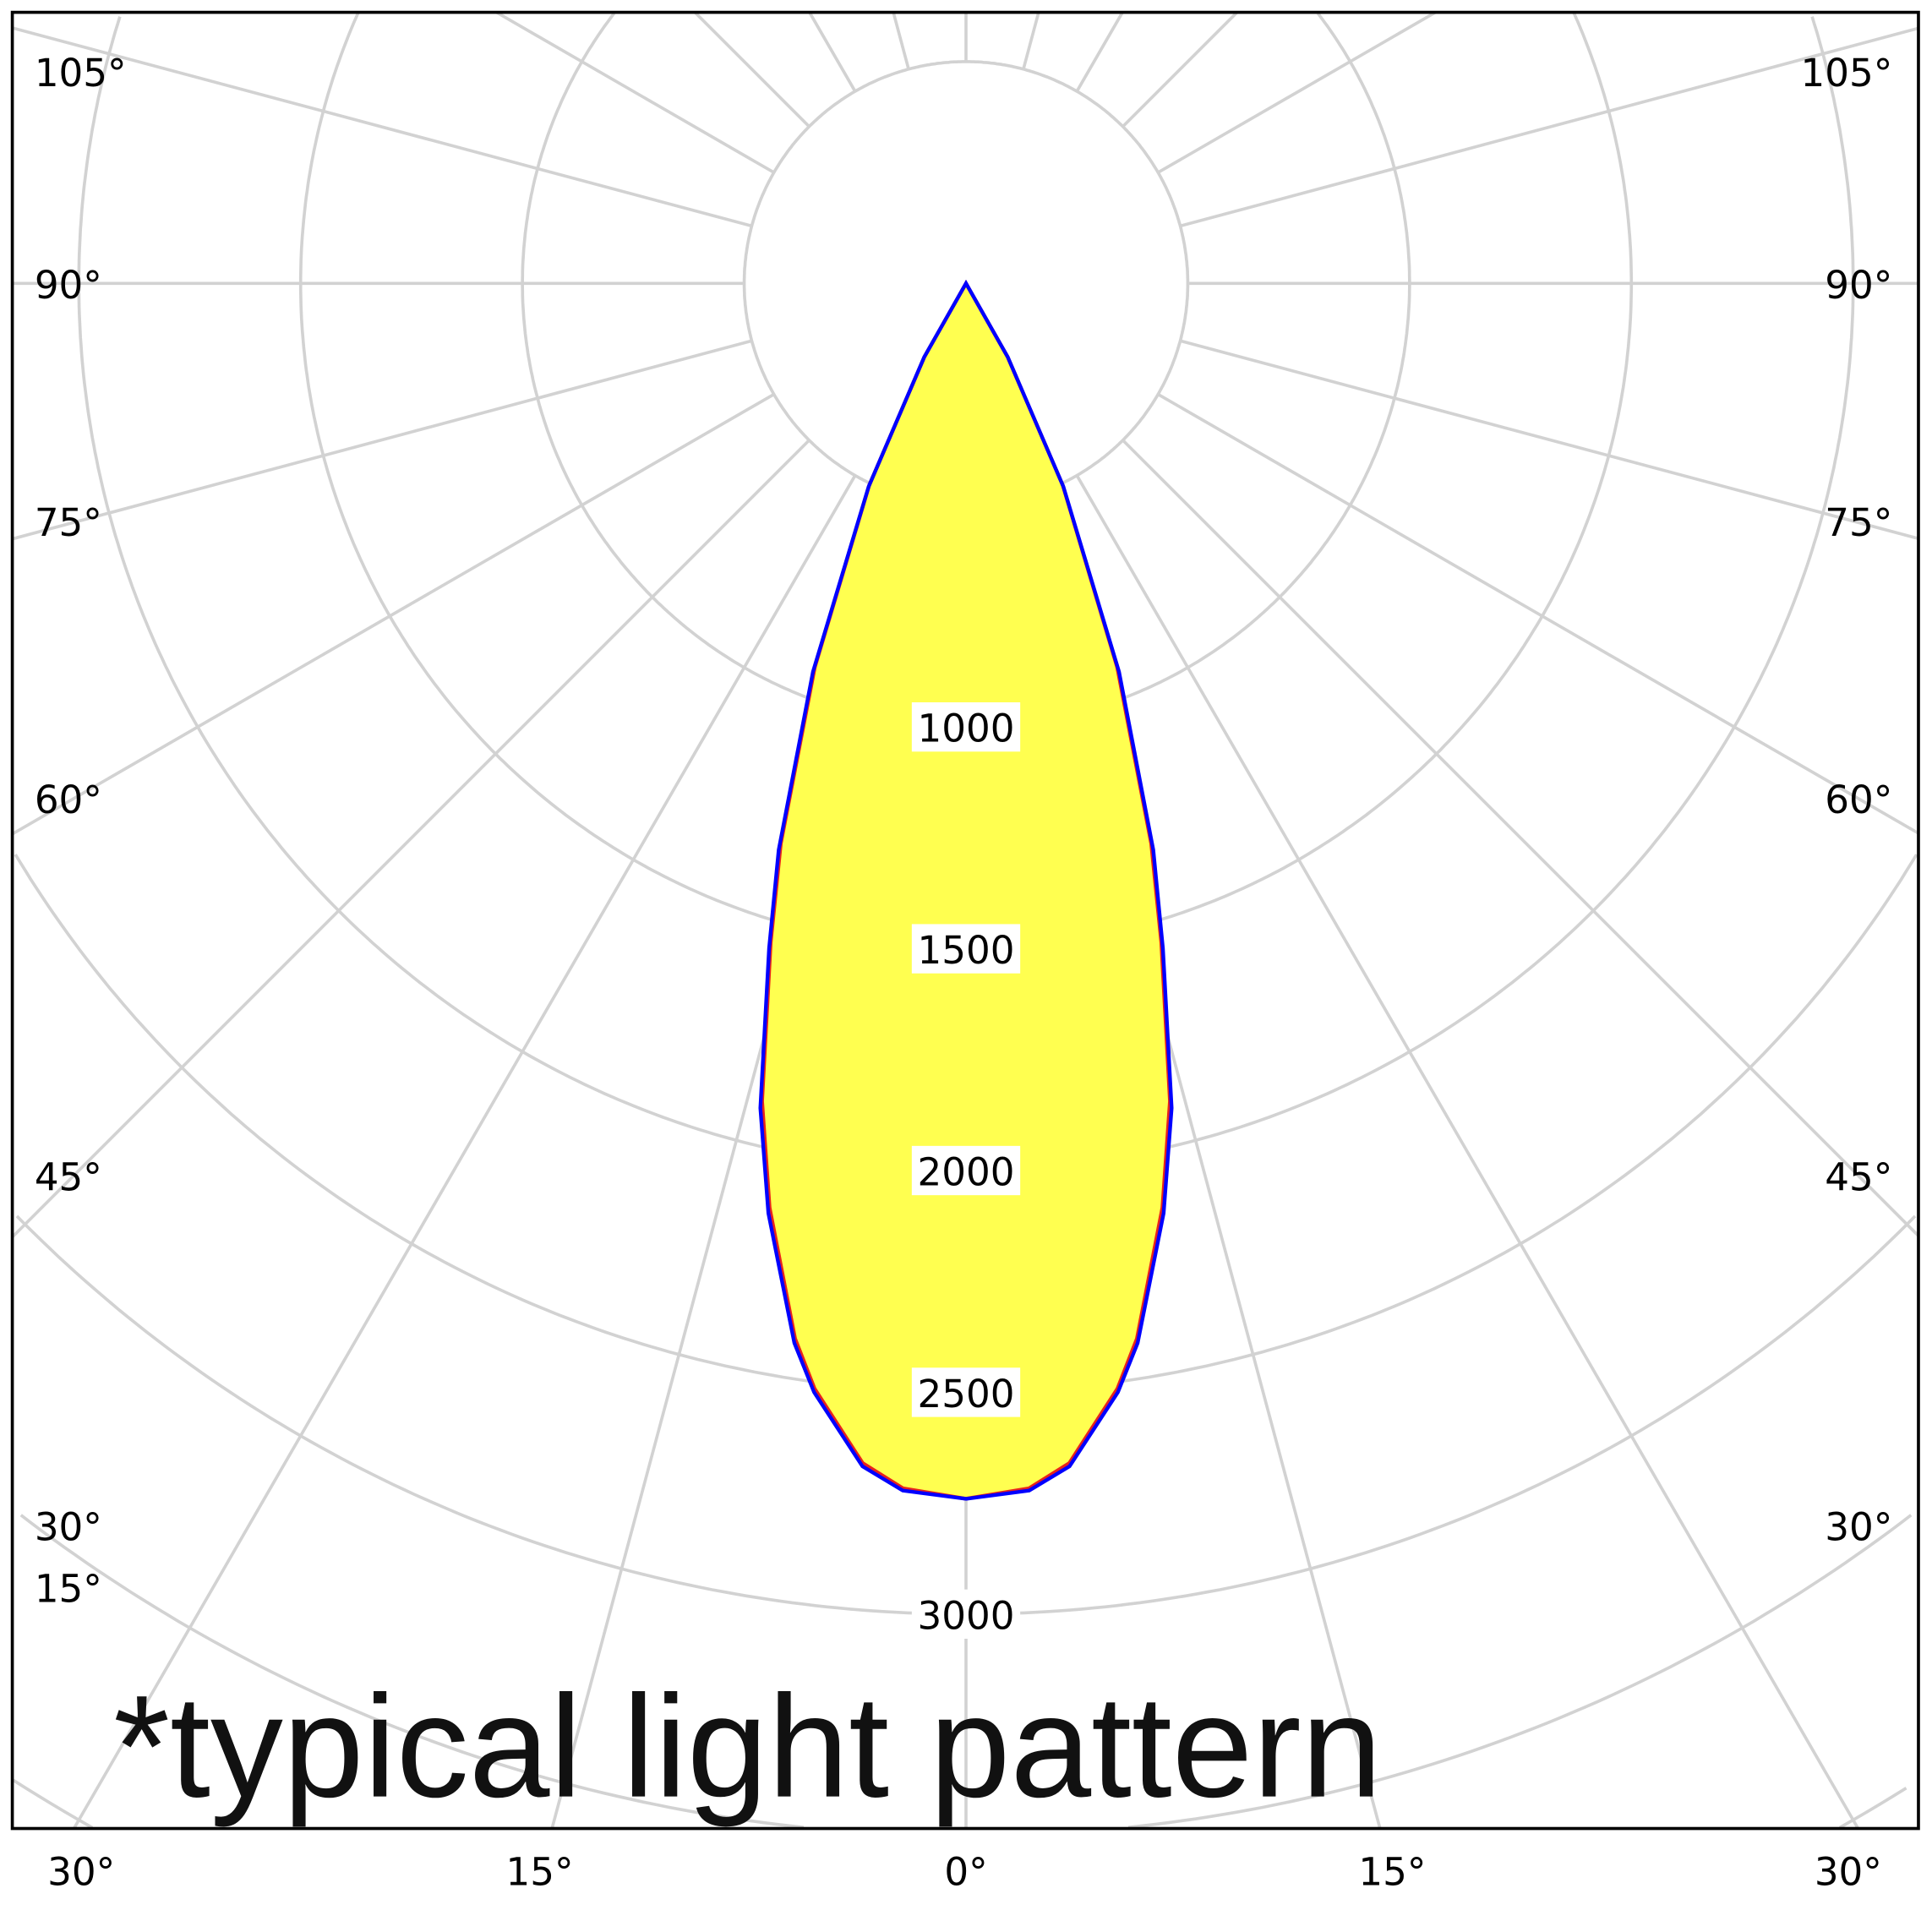  I want to click on angle-tick-label-left: 90°, so click(68, 285).